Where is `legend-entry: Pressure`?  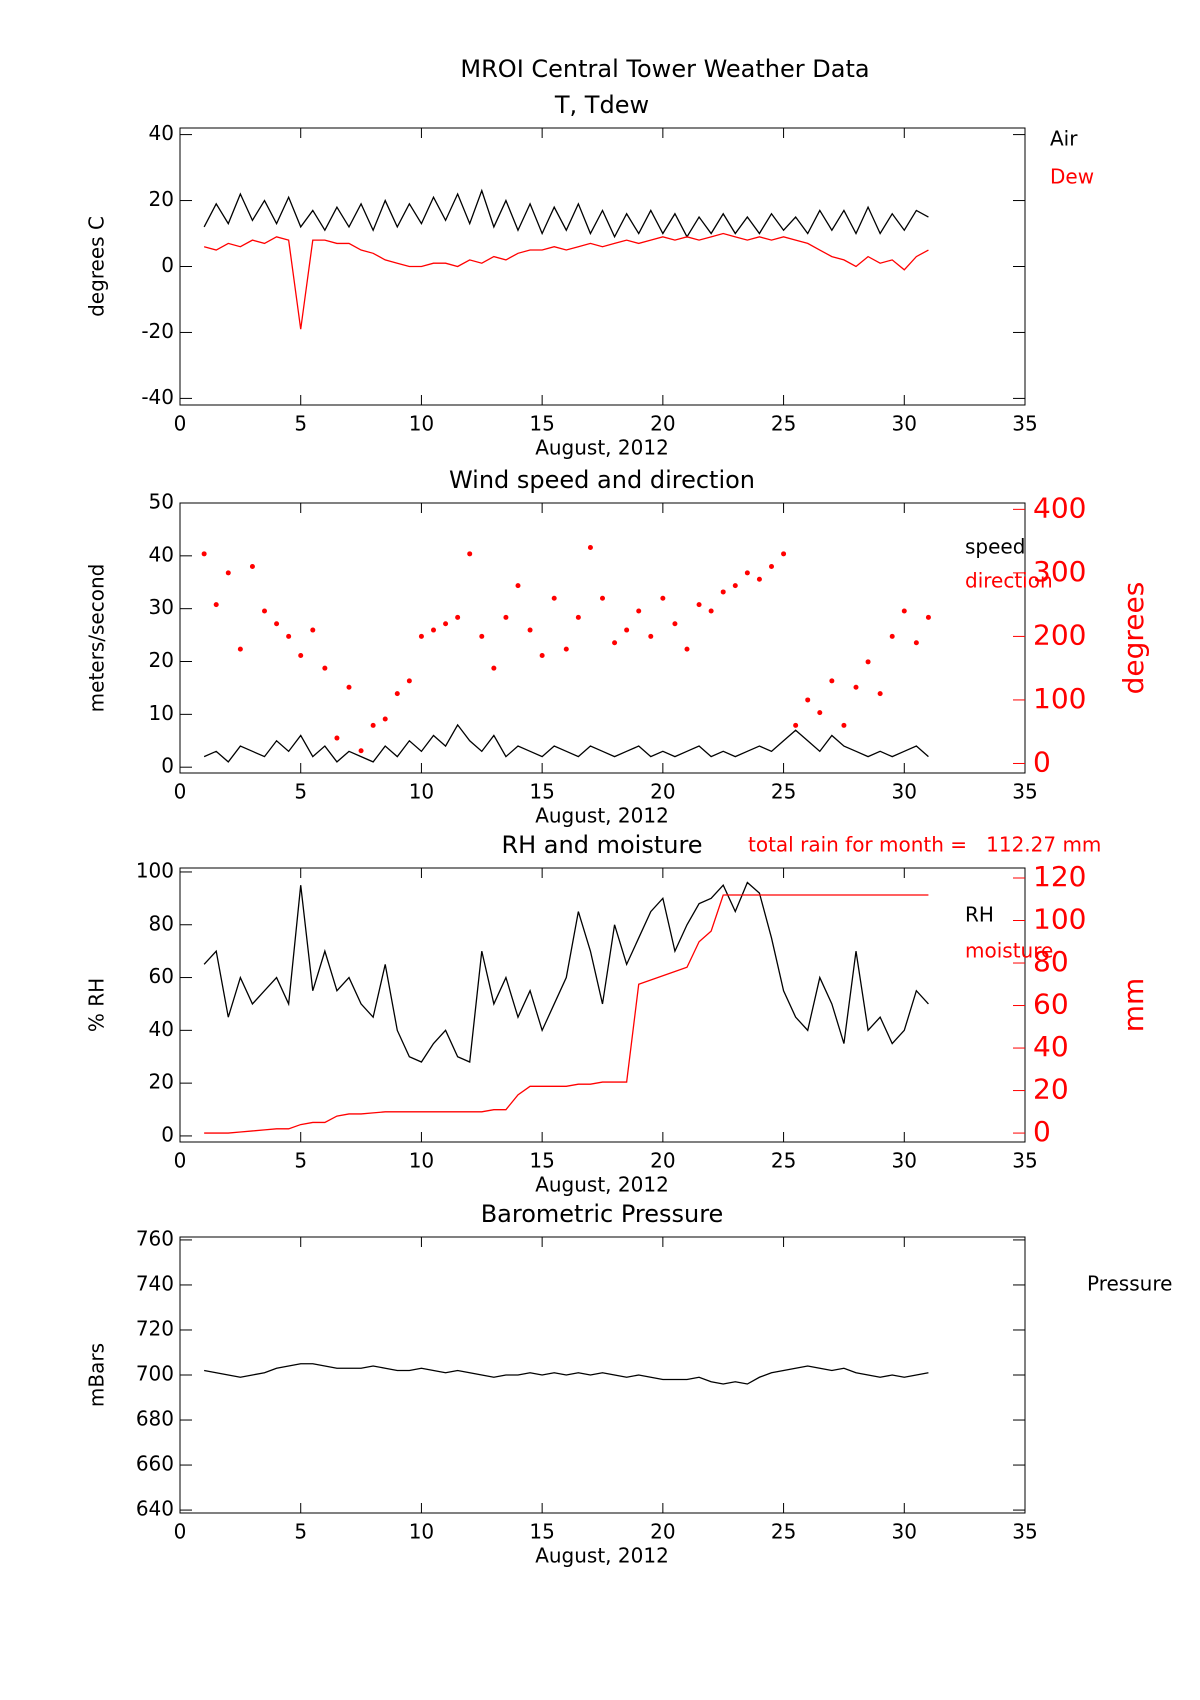 legend-entry: Pressure is located at coordinates (1129, 1284).